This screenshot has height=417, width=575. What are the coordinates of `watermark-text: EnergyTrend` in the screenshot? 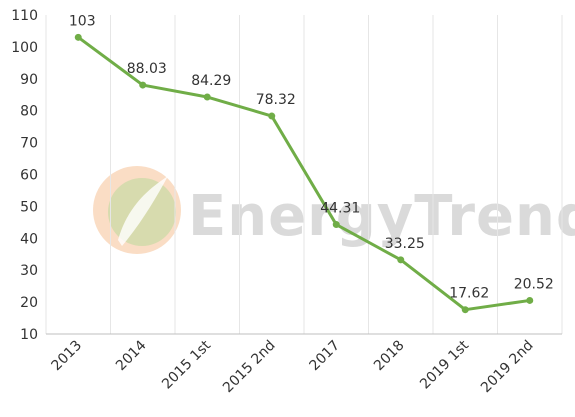 It's located at (381, 216).